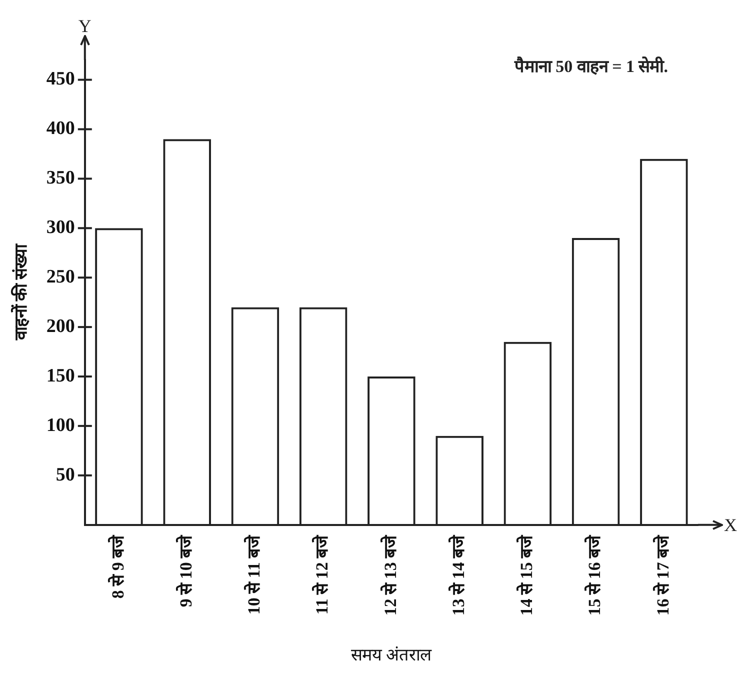  I want to click on annotation: पैमाना 50 वाहन = 1 सेमी., so click(590, 66).